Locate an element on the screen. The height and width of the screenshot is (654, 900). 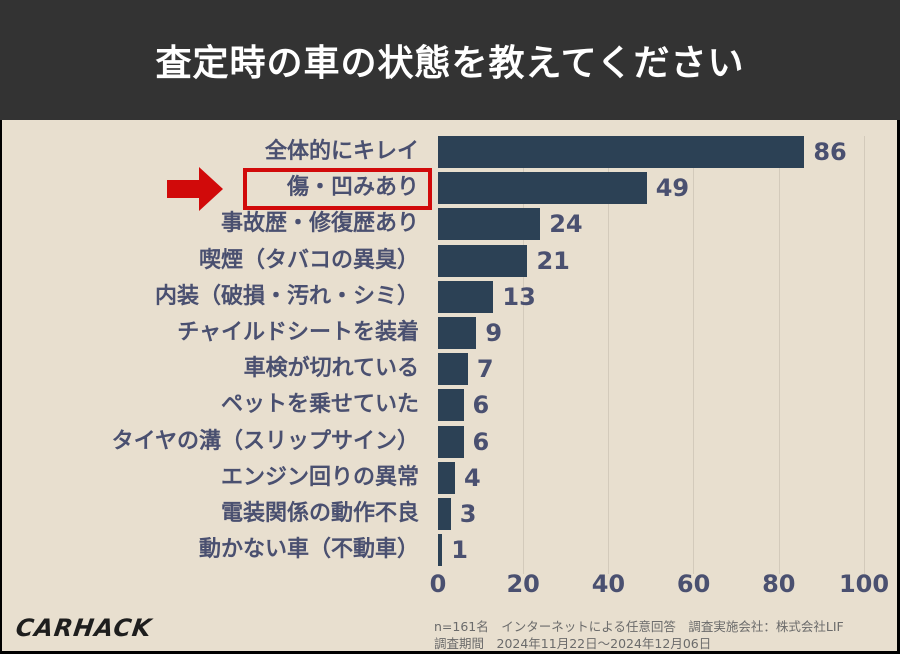
bar-value-label: 13 is located at coordinates (519, 296).